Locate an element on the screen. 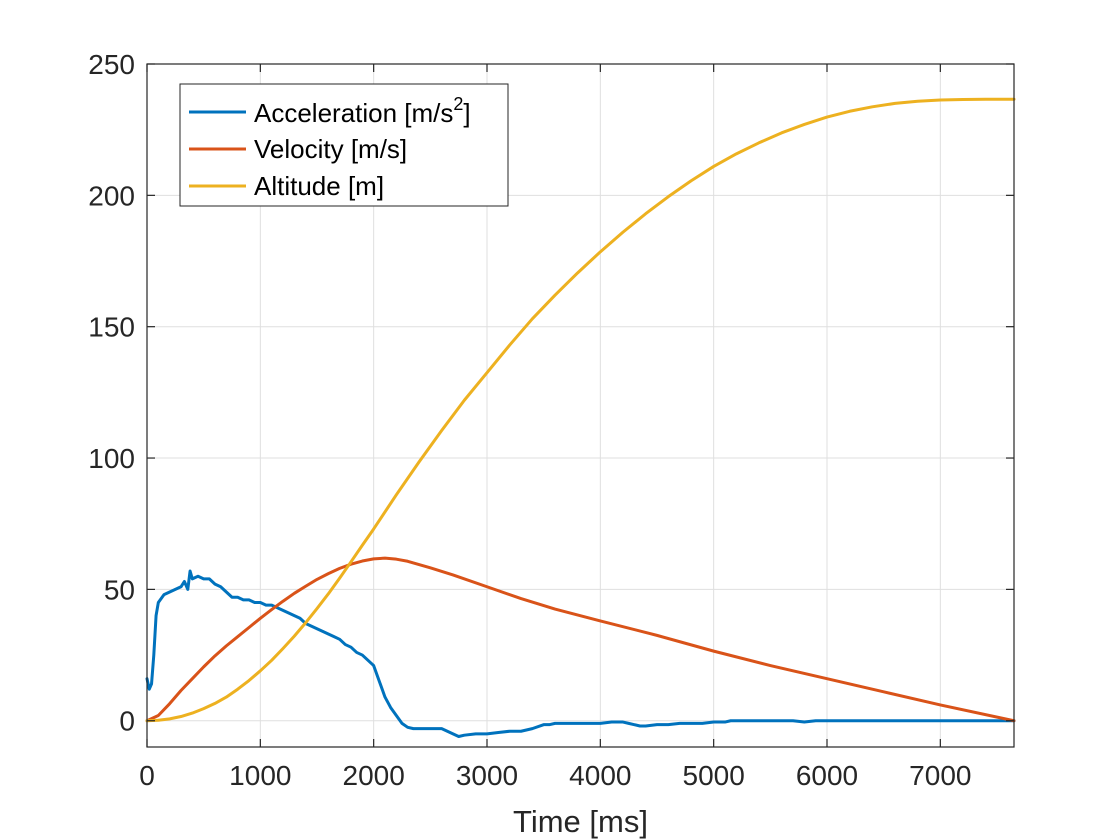 The width and height of the screenshot is (1120, 840). x-tick-labels: 0 1000 2000 3000 4000 5000 6000 7000 is located at coordinates (555, 775).